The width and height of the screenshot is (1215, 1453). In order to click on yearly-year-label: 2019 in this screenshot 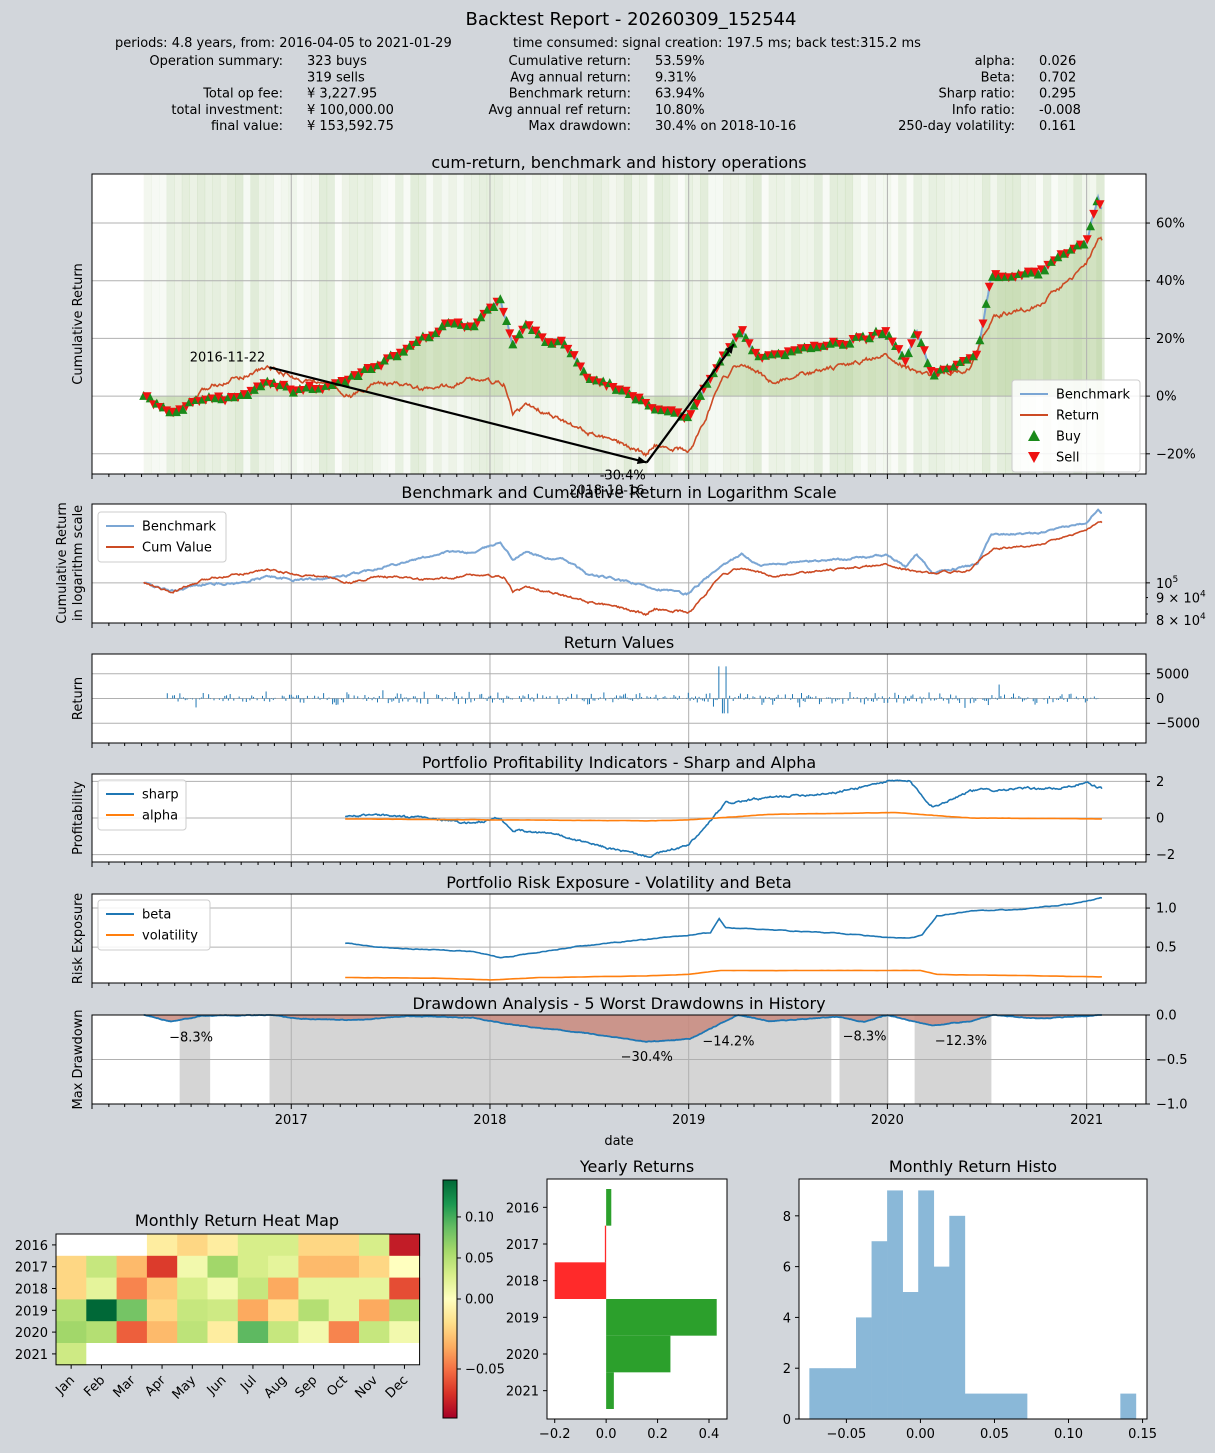, I will do `click(522, 1318)`.